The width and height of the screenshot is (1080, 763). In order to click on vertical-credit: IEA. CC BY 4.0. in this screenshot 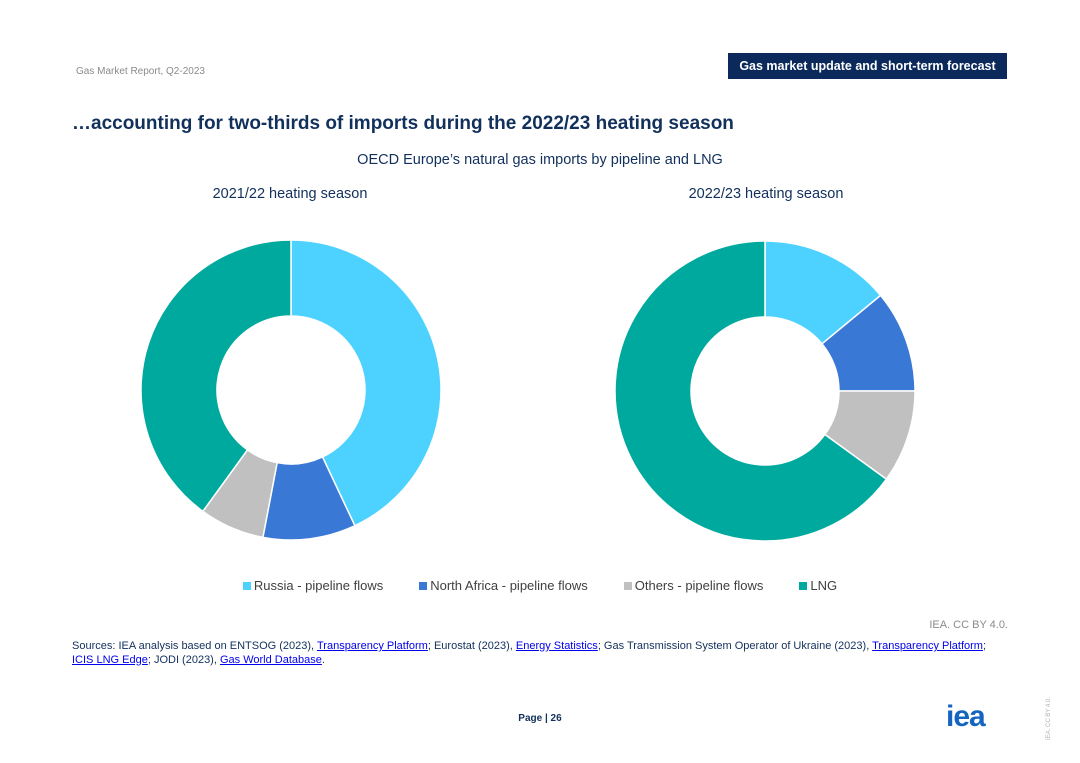, I will do `click(1049, 718)`.